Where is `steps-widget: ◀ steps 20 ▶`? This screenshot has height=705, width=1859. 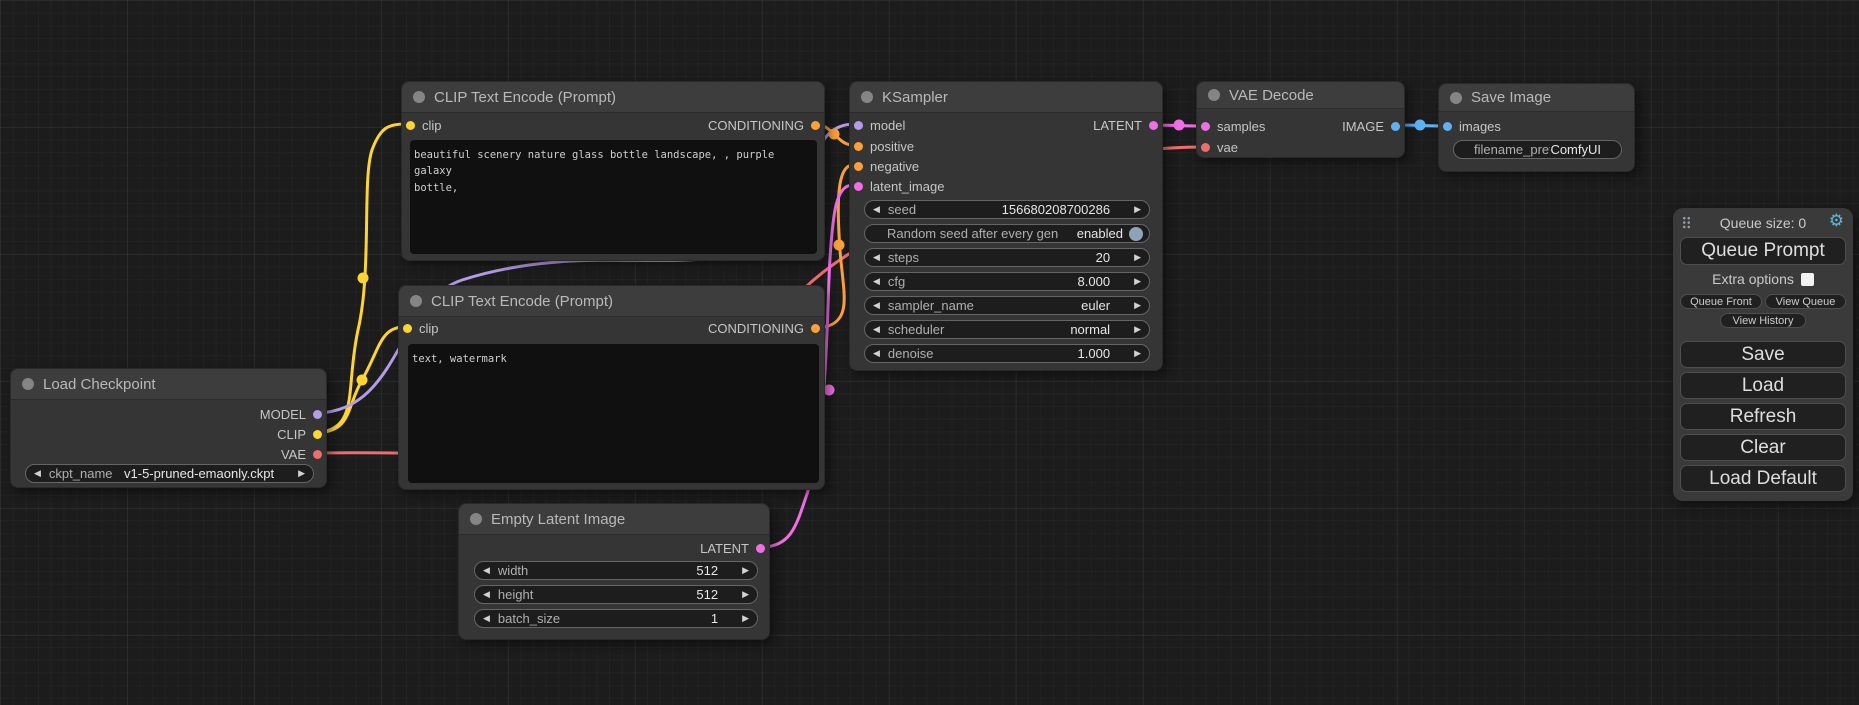 steps-widget: ◀ steps 20 ▶ is located at coordinates (1007, 257).